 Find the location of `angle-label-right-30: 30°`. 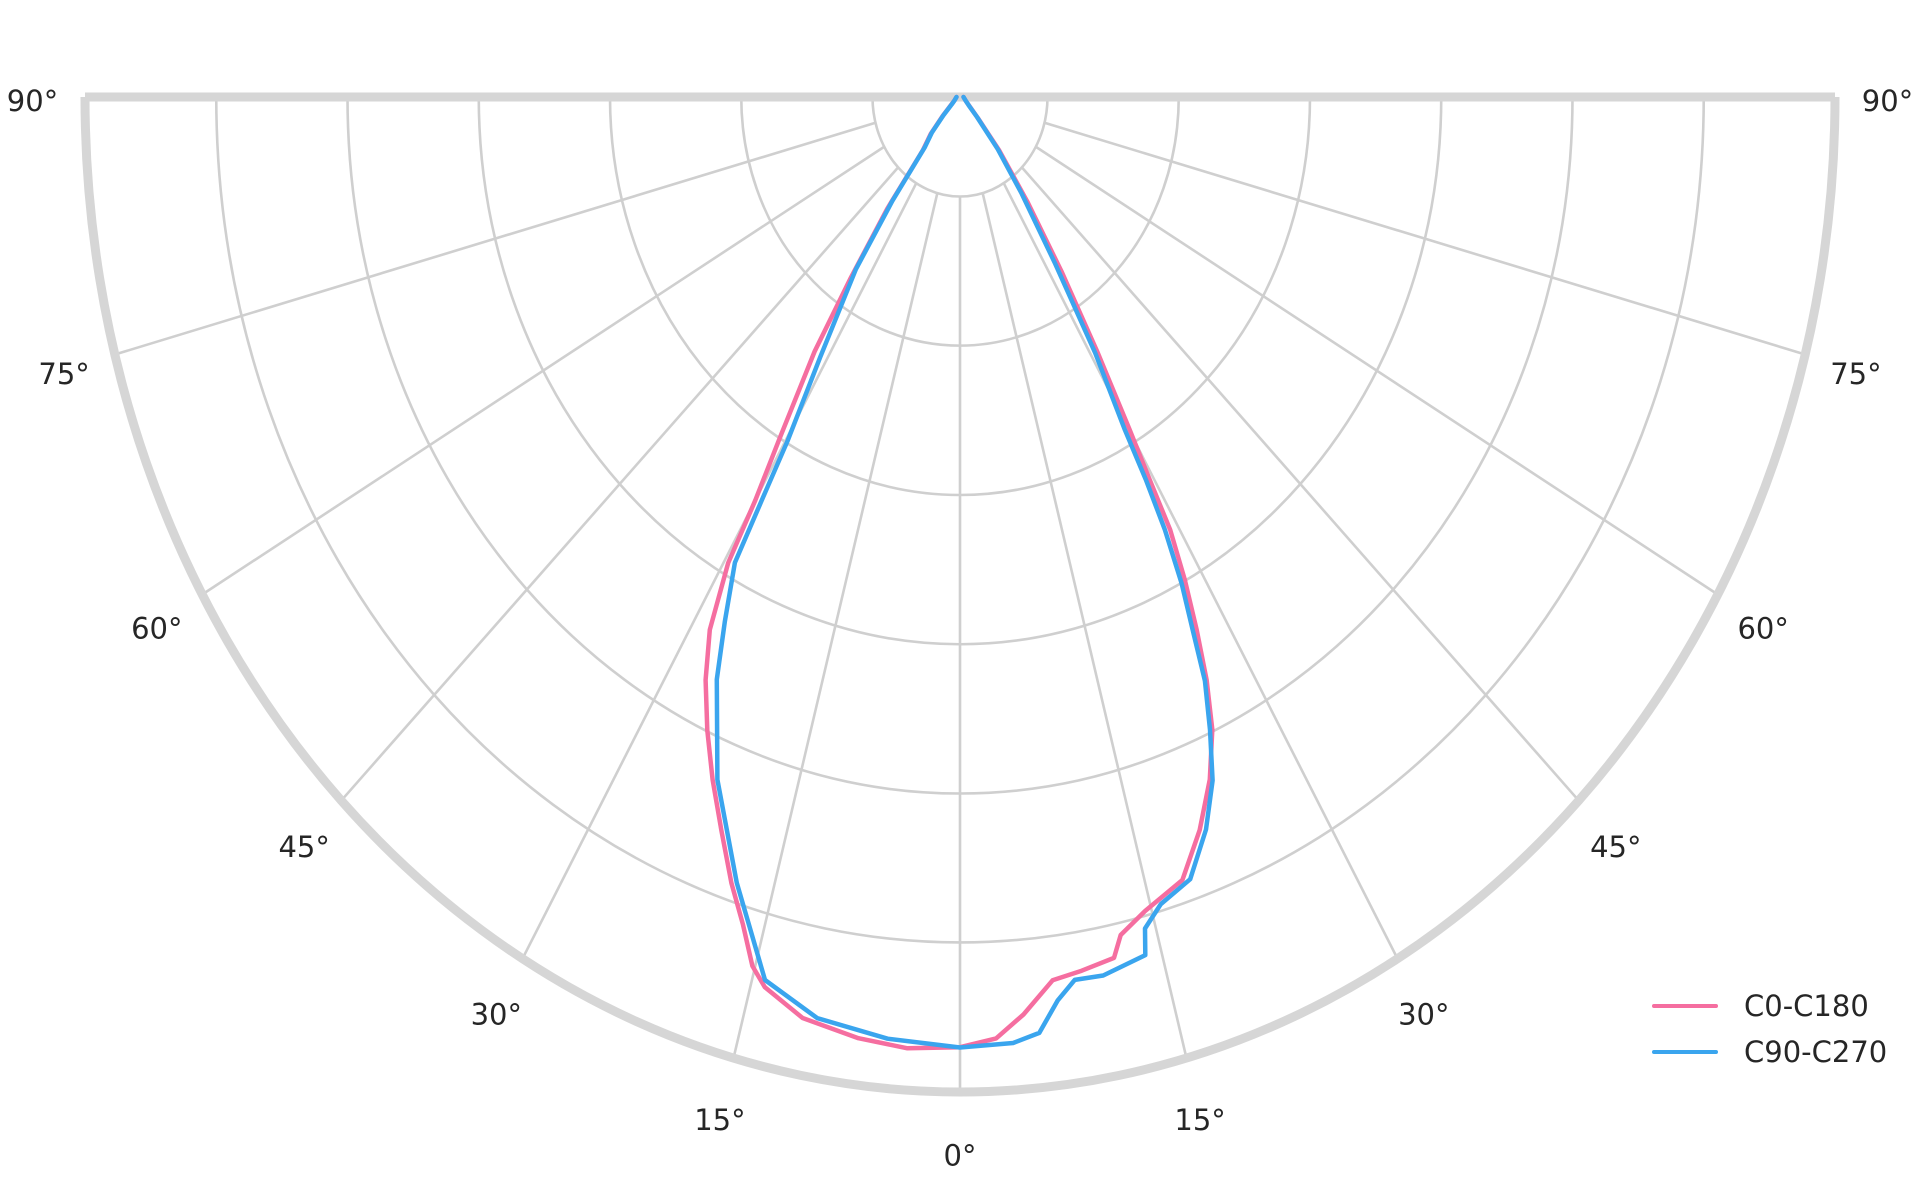

angle-label-right-30: 30° is located at coordinates (1423, 1014).